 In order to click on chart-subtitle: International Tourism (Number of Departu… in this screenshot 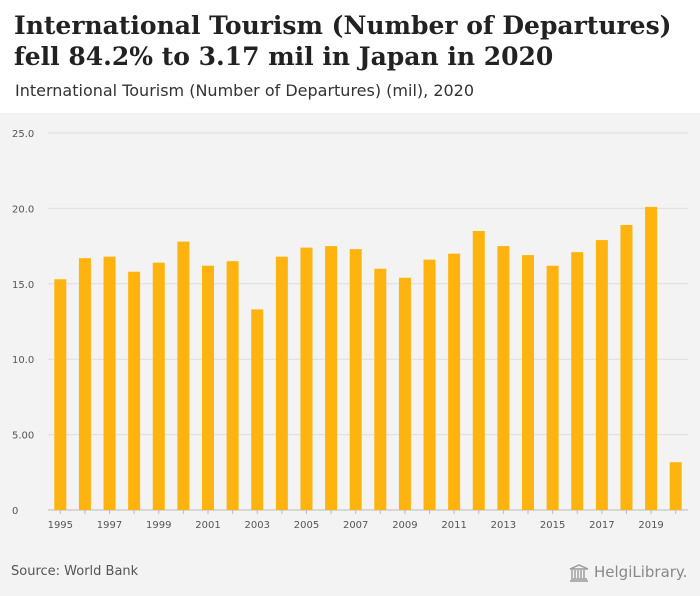, I will do `click(245, 90)`.